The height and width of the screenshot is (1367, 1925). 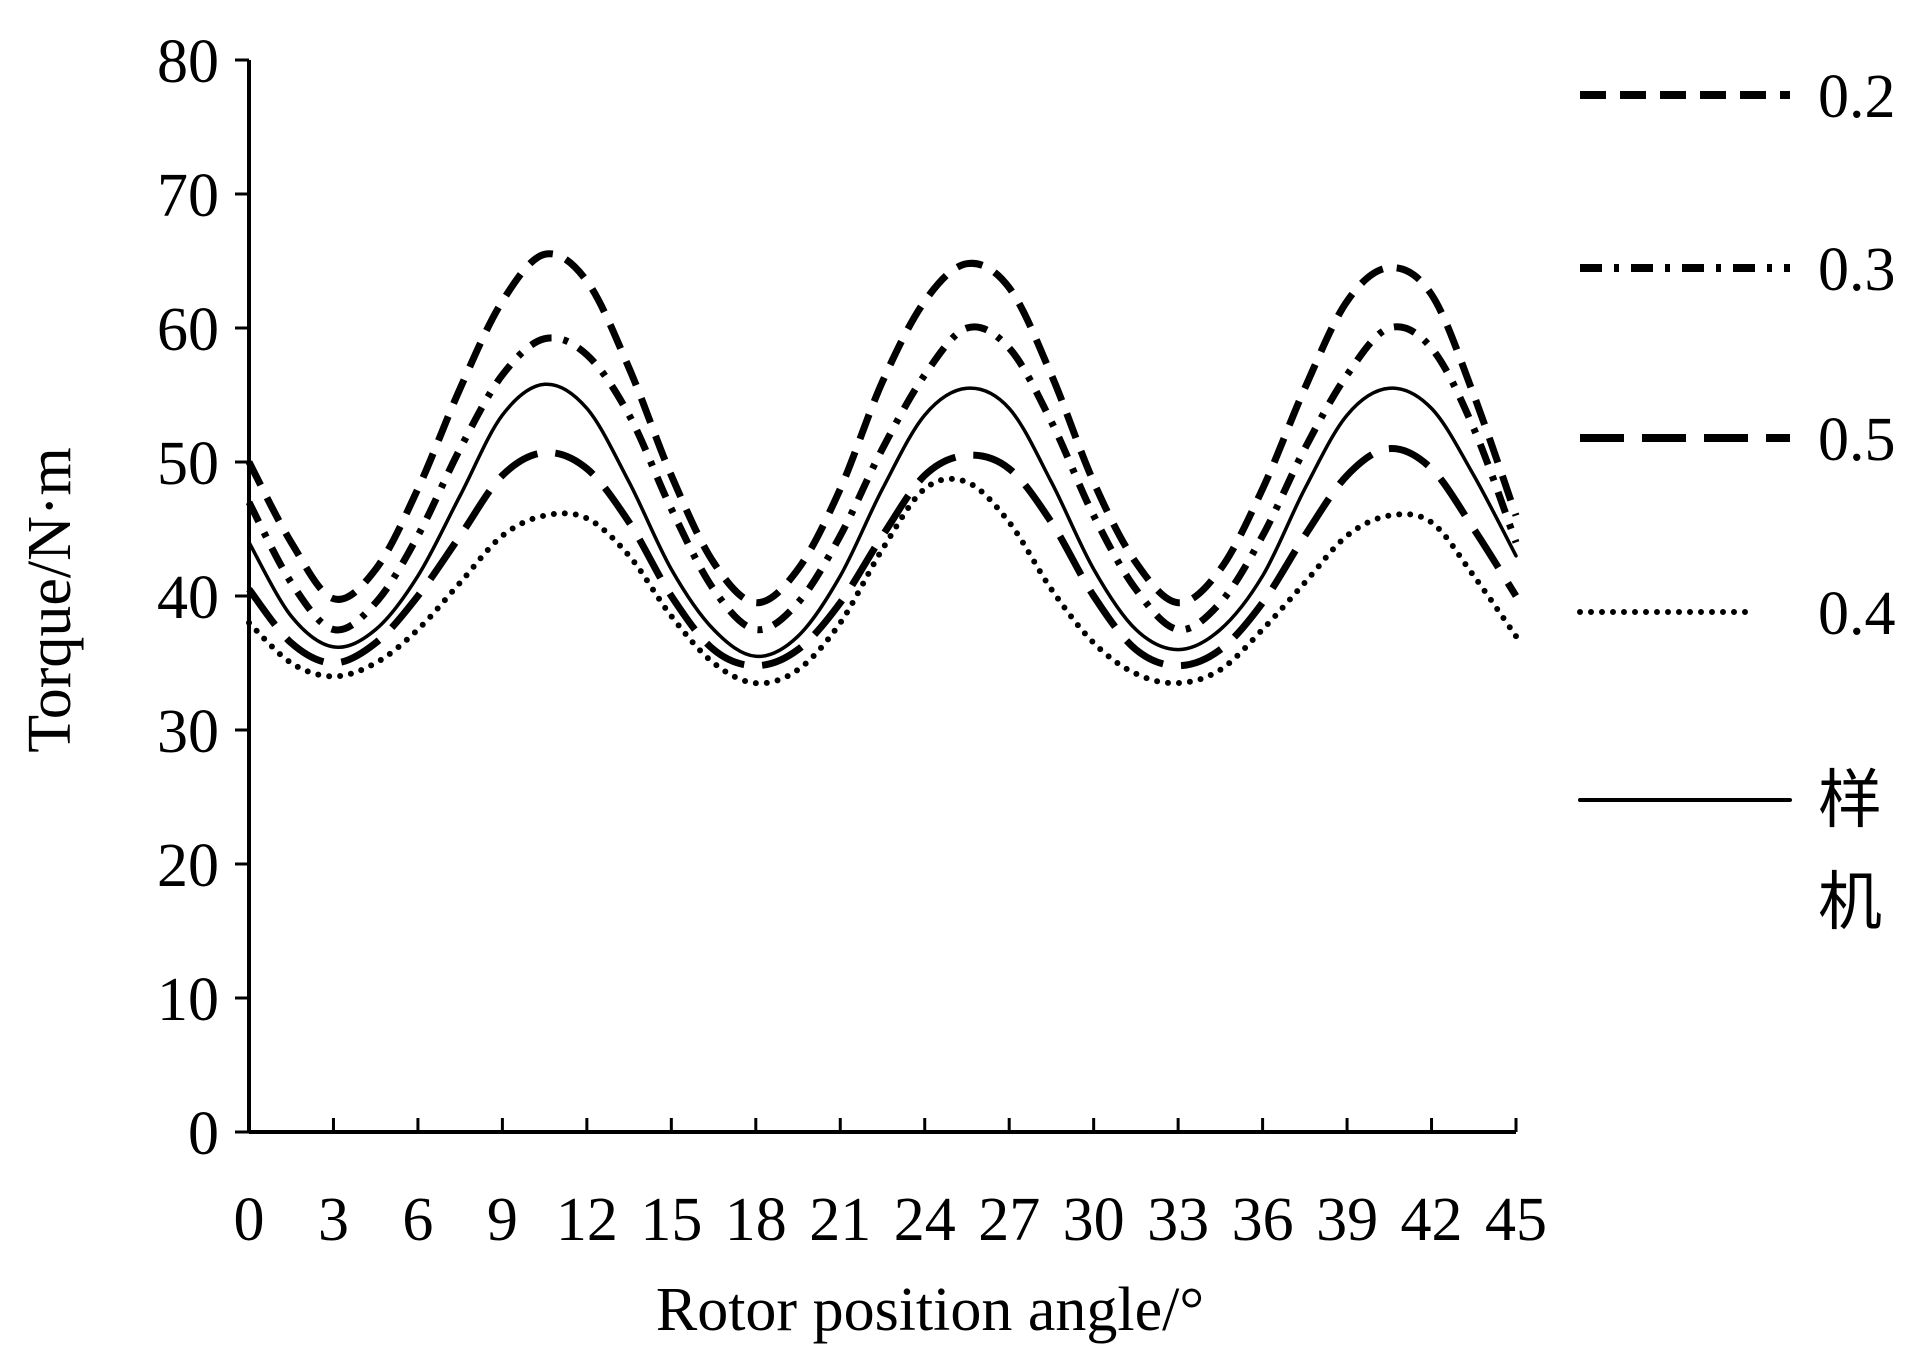 I want to click on y-tick-label: 30, so click(x=188, y=732).